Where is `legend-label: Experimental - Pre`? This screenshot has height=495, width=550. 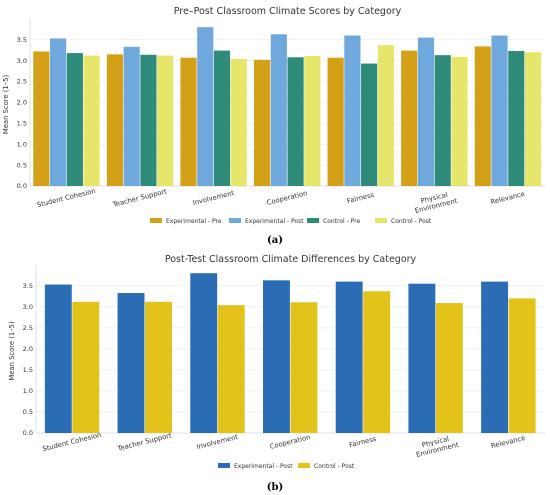 legend-label: Experimental - Pre is located at coordinates (194, 221).